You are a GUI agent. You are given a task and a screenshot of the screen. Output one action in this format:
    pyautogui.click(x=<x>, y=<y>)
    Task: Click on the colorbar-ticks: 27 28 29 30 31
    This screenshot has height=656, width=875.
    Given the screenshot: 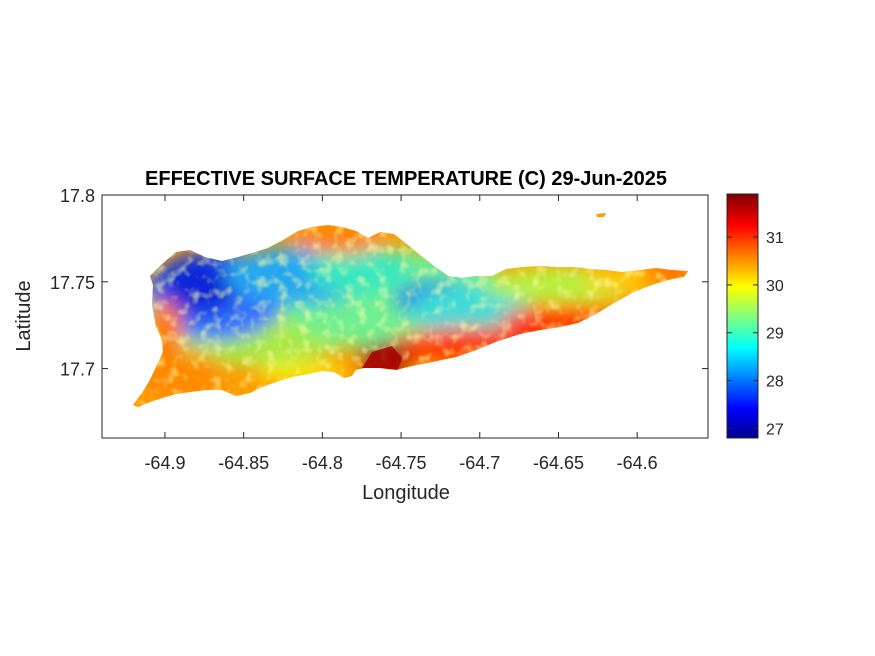 What is the action you would take?
    pyautogui.click(x=755, y=334)
    